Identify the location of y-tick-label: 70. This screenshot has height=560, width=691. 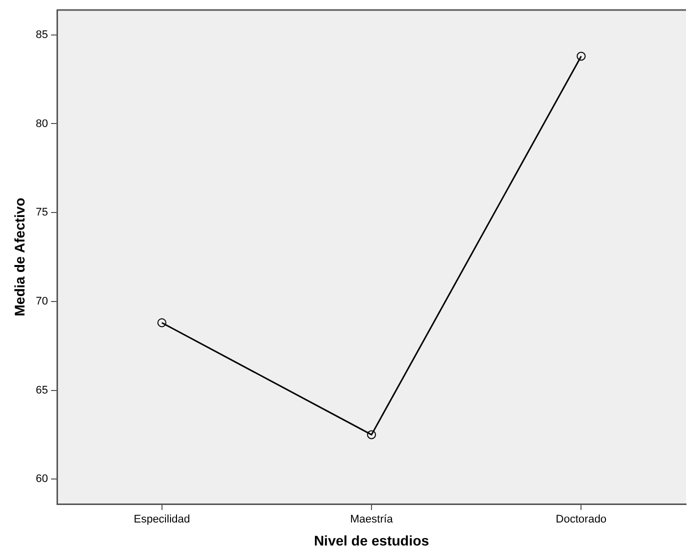
(42, 301).